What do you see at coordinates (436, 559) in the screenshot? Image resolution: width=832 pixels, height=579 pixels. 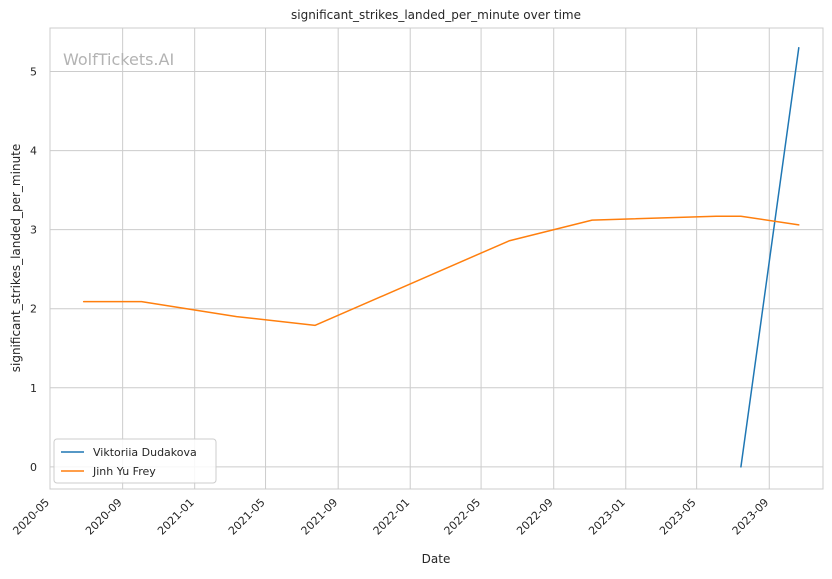 I see `x-axis-label: Date` at bounding box center [436, 559].